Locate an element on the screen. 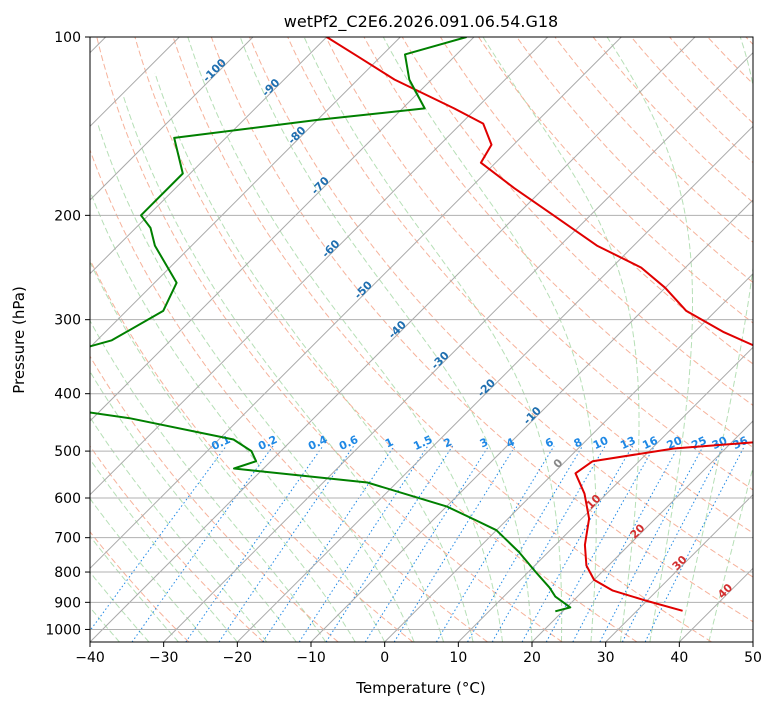 This screenshot has height=708, width=775. mixing-ratio-label: 0.2 is located at coordinates (267, 443).